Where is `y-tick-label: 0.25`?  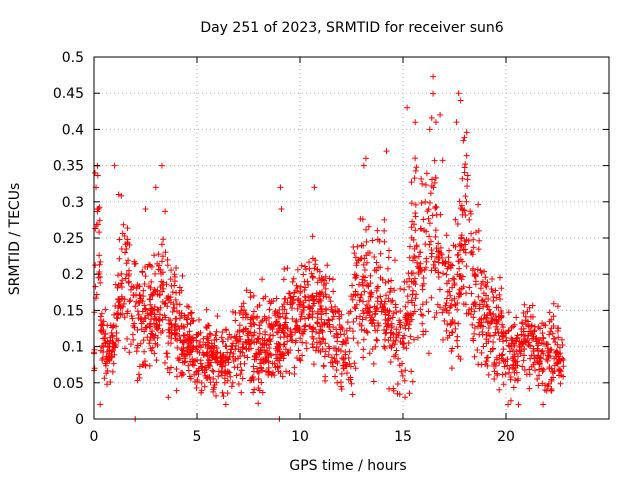 y-tick-label: 0.25 is located at coordinates (68, 239).